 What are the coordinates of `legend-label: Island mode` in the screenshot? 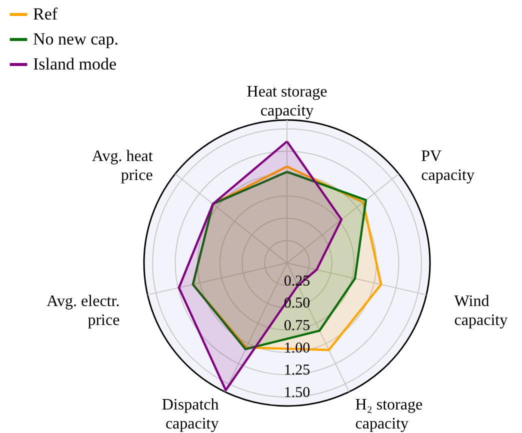 It's located at (75, 64).